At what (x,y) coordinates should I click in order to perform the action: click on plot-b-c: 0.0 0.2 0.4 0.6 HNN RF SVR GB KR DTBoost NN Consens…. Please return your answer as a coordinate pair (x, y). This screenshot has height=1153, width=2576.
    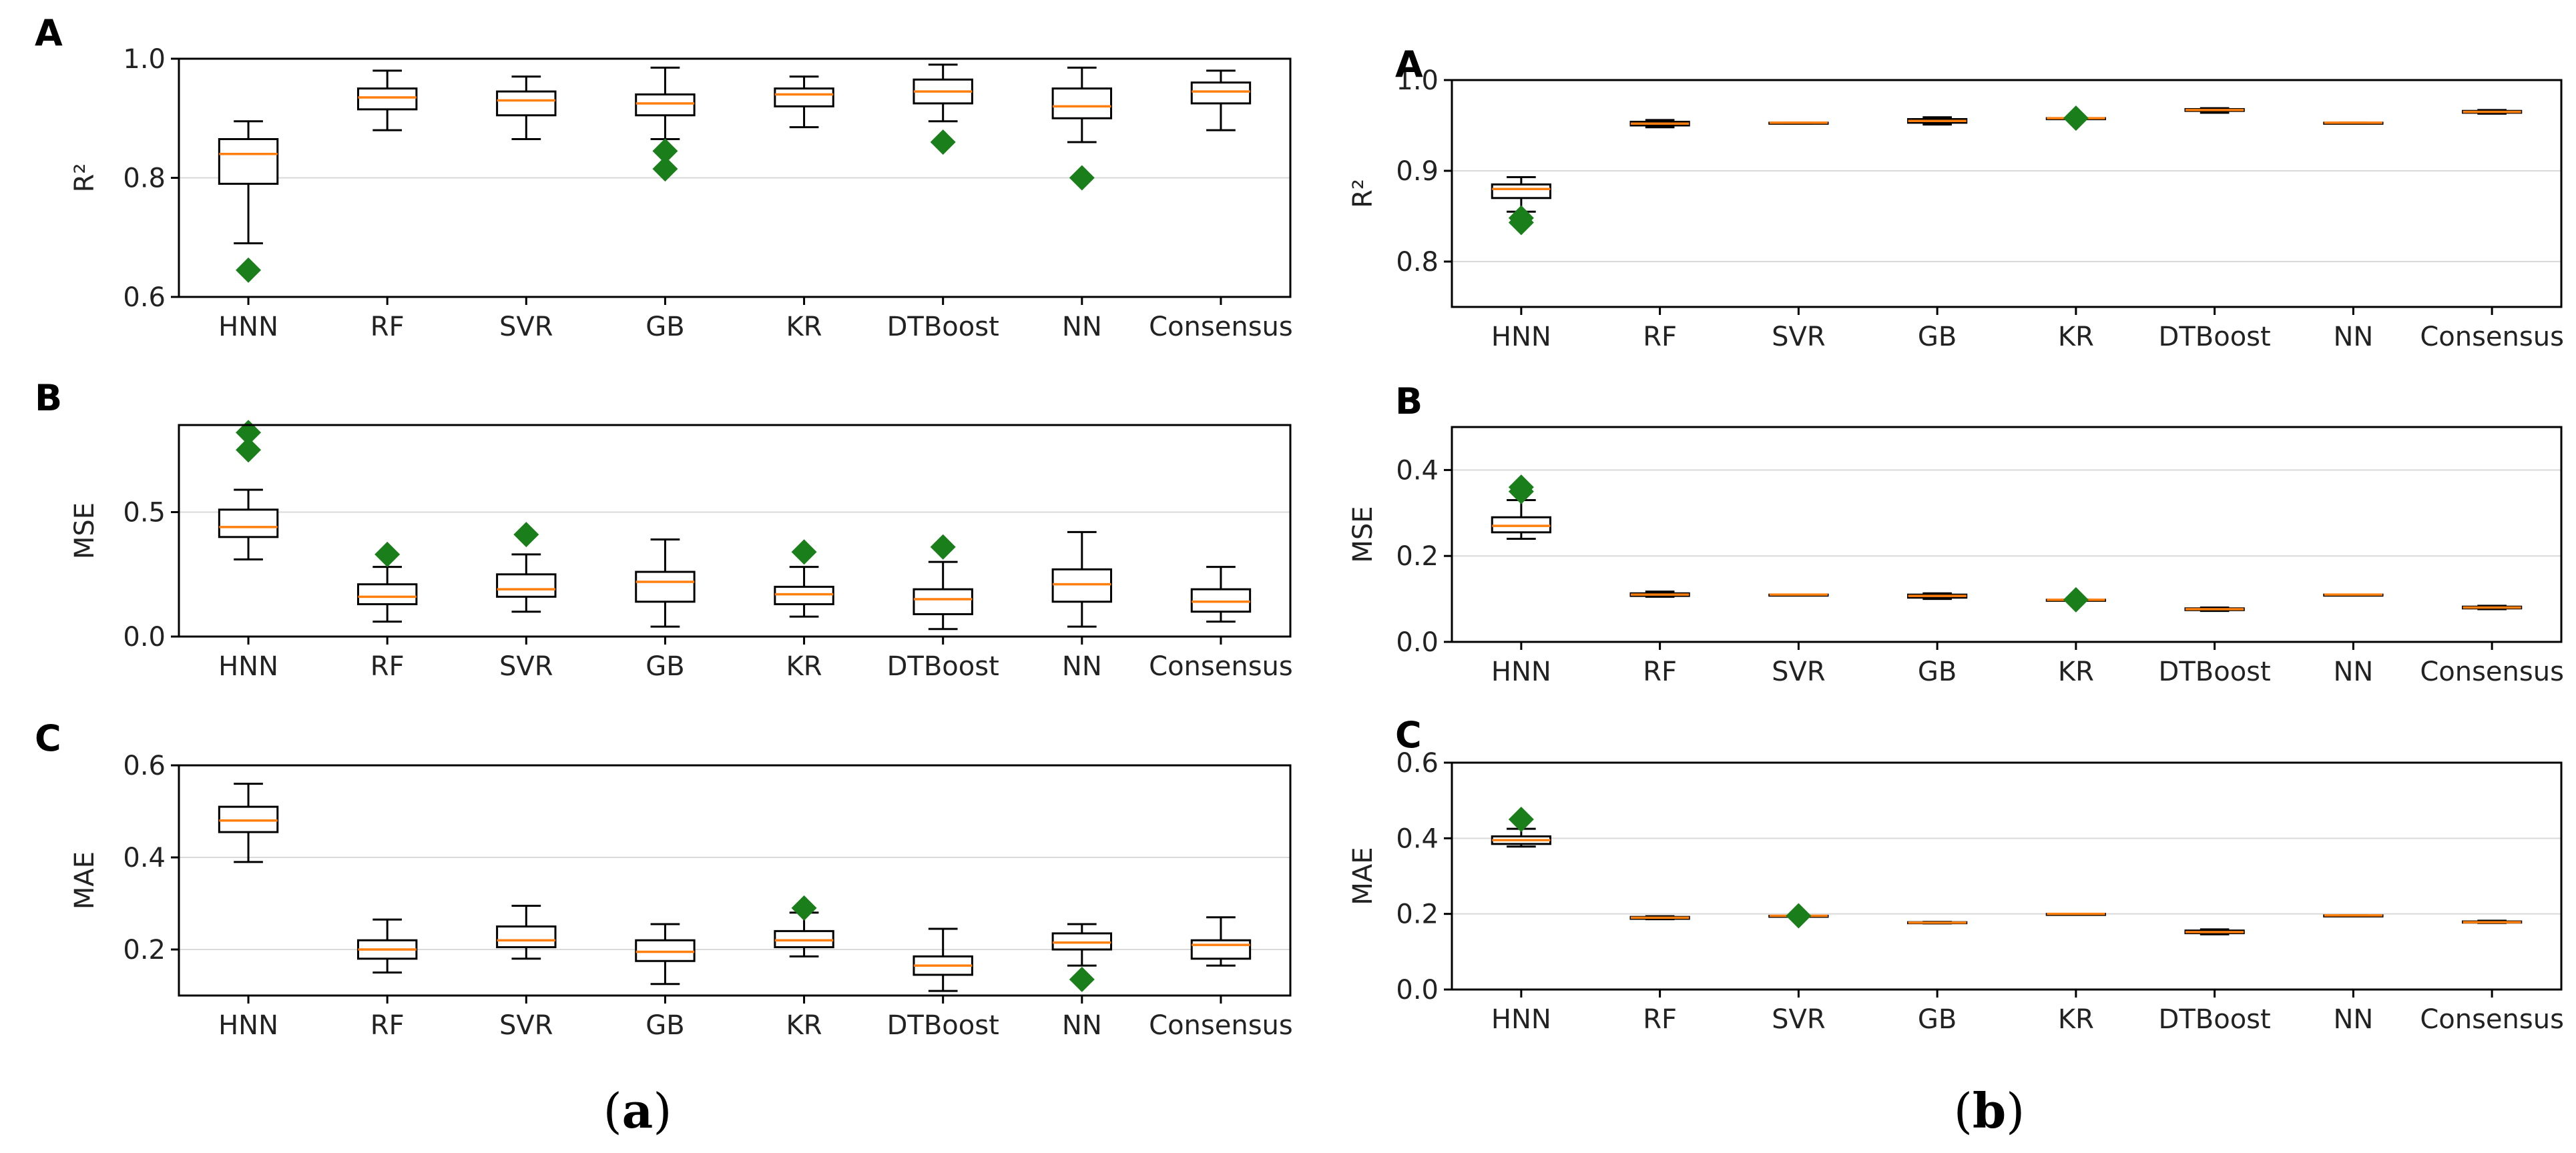
    Looking at the image, I should click on (1956, 874).